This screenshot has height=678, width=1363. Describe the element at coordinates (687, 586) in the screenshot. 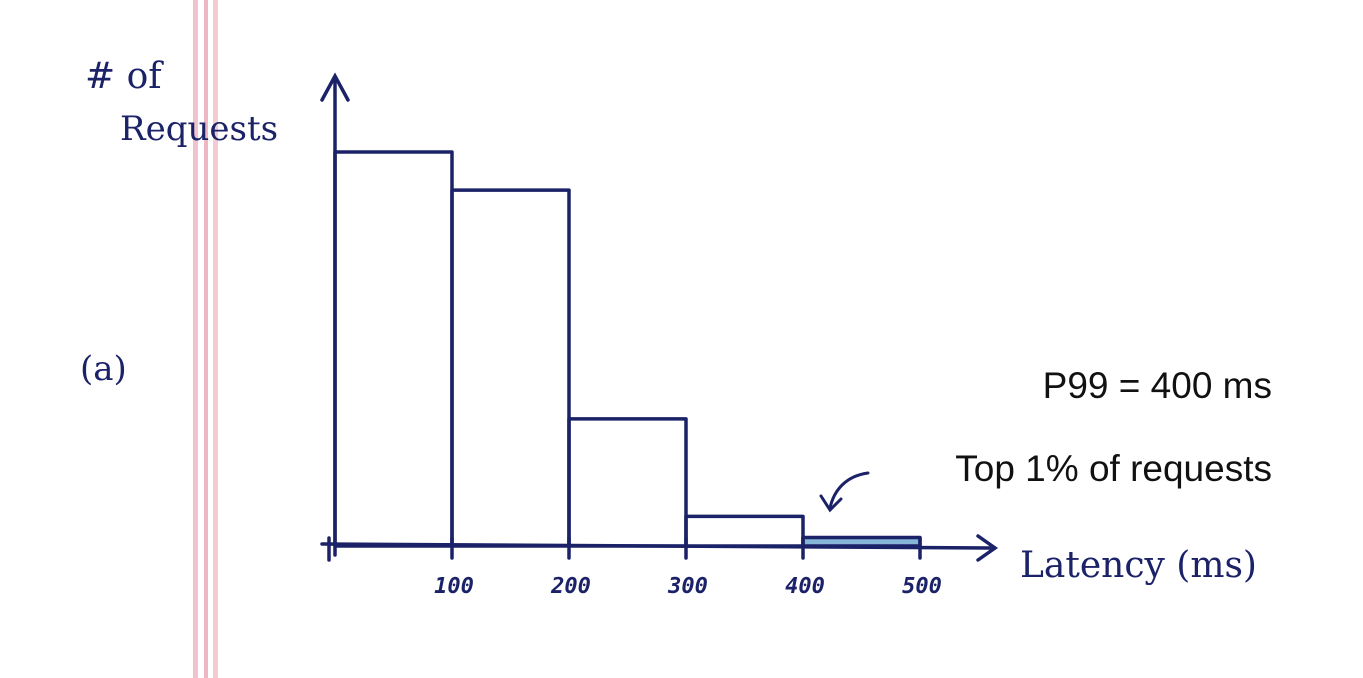

I see `x-tick-label: 300` at that location.